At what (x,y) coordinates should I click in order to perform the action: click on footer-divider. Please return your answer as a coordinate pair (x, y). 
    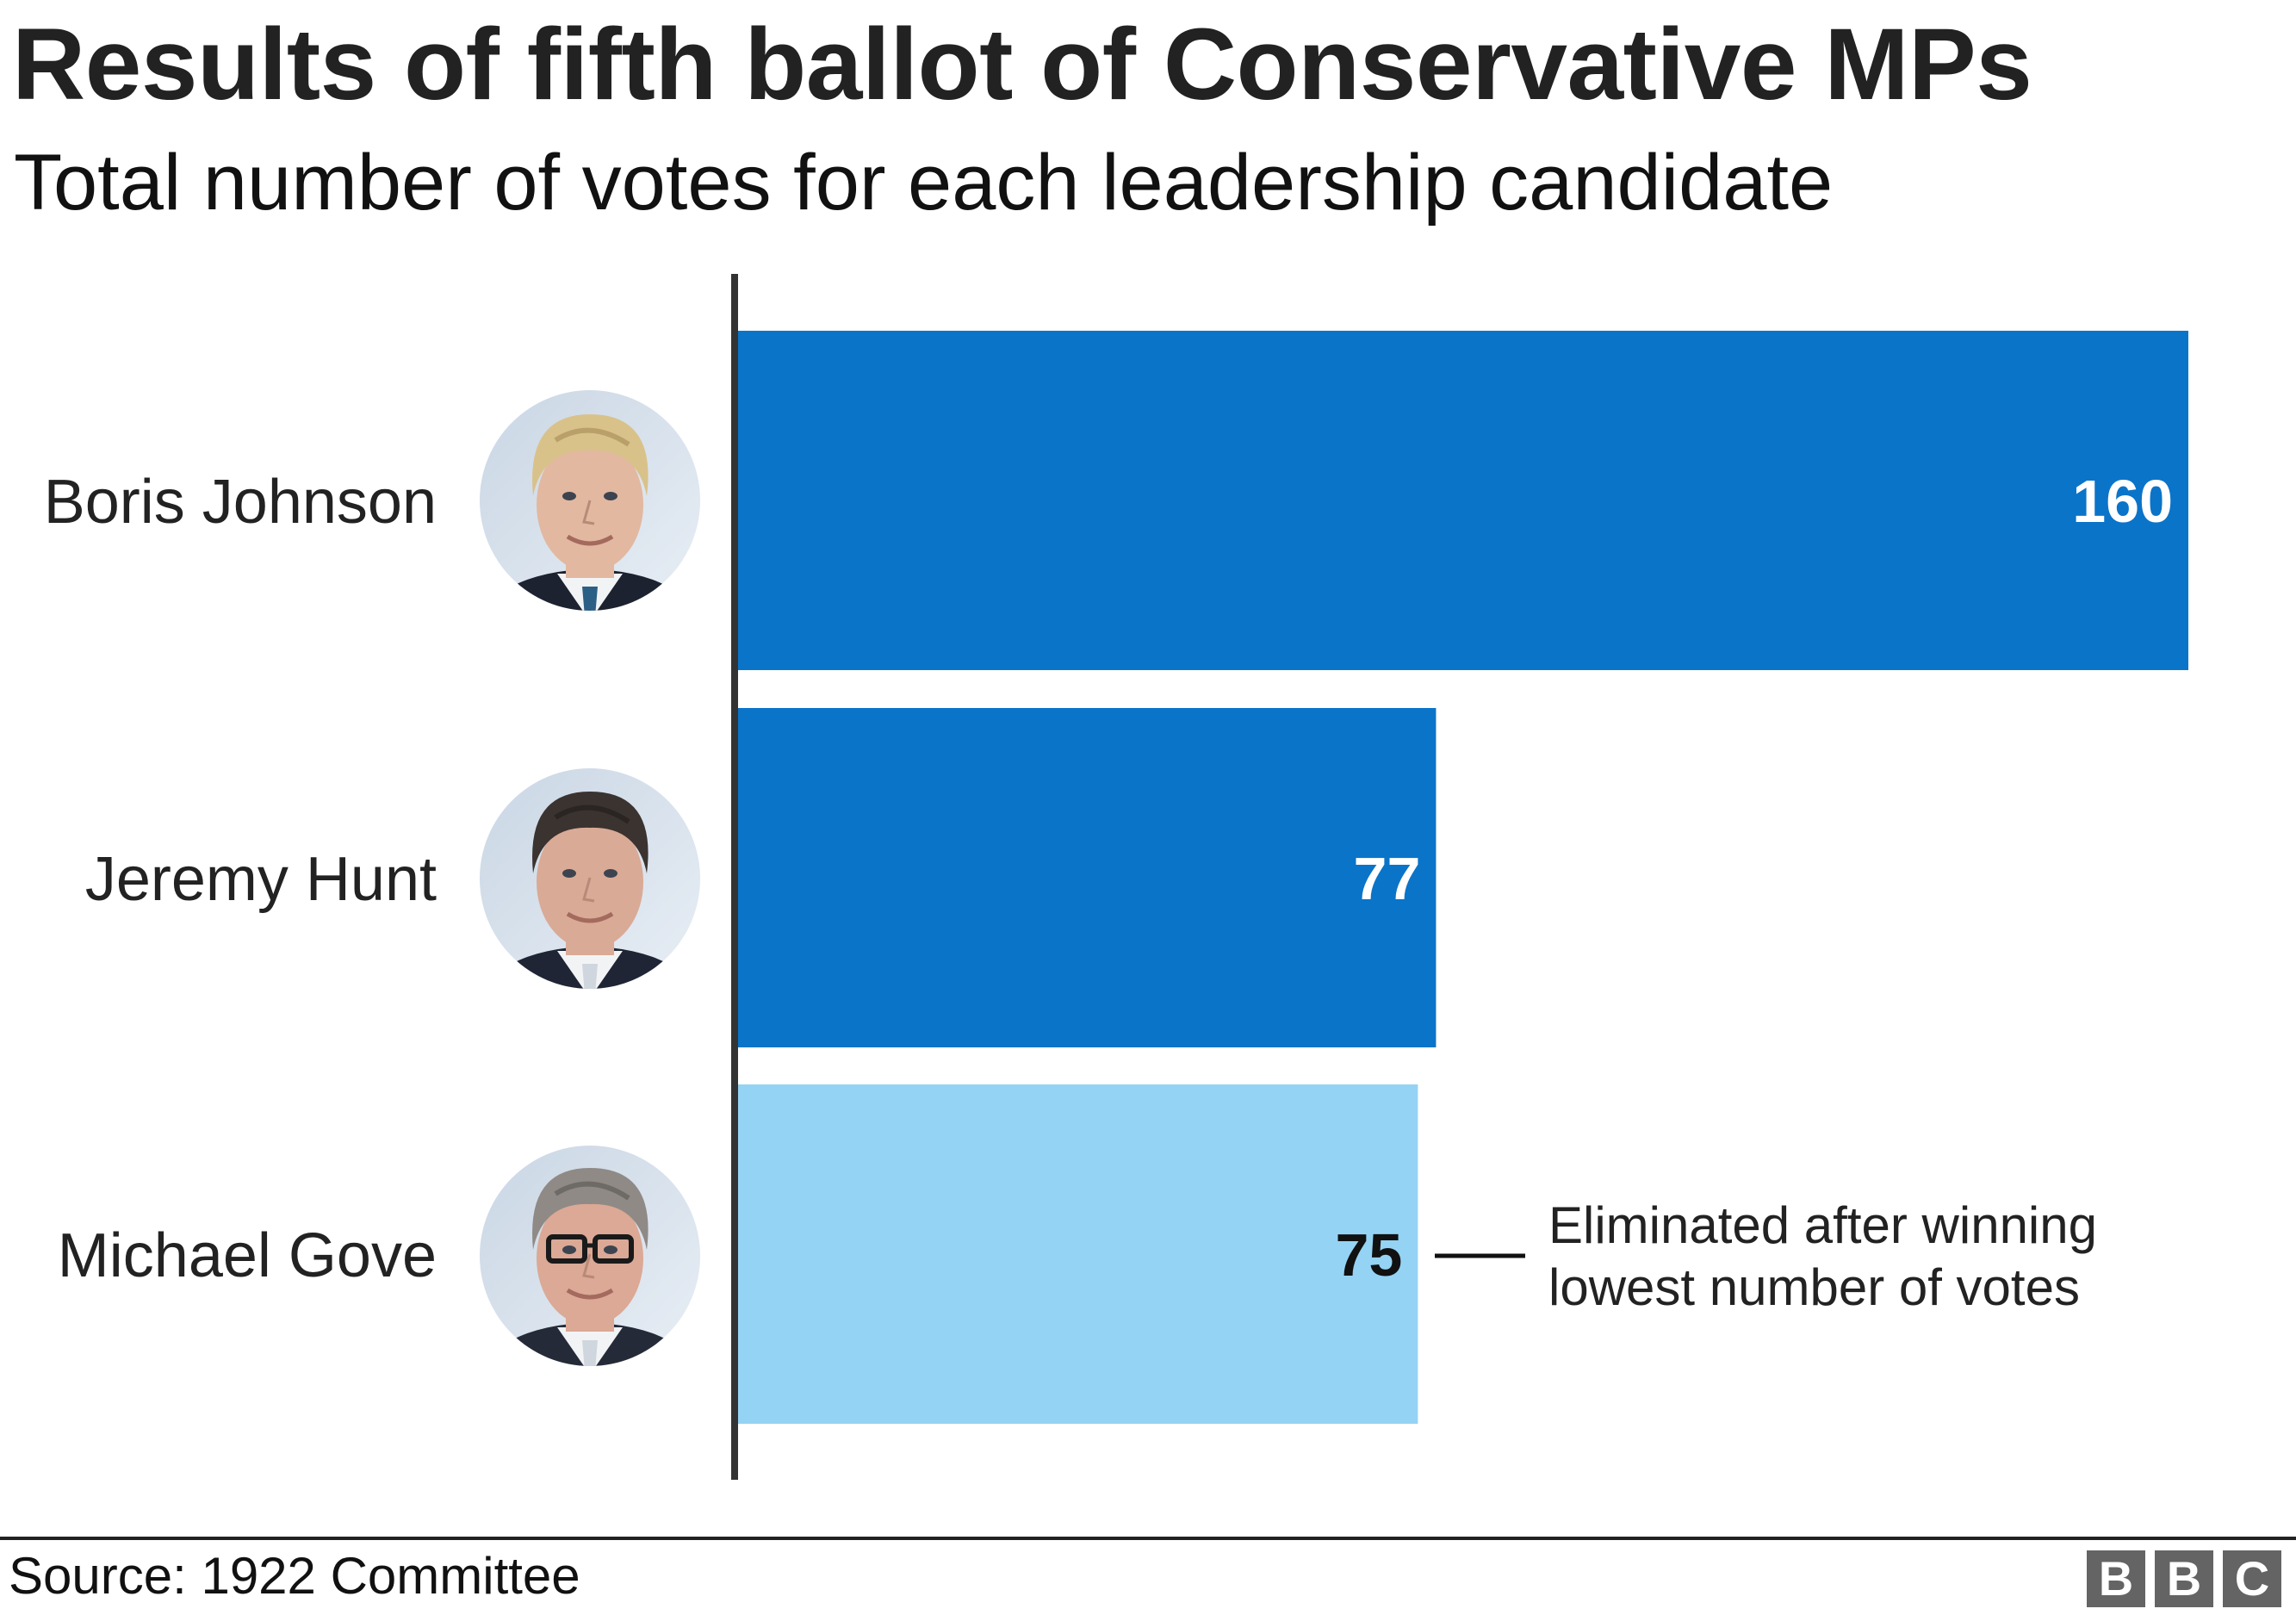
    Looking at the image, I should click on (1148, 1538).